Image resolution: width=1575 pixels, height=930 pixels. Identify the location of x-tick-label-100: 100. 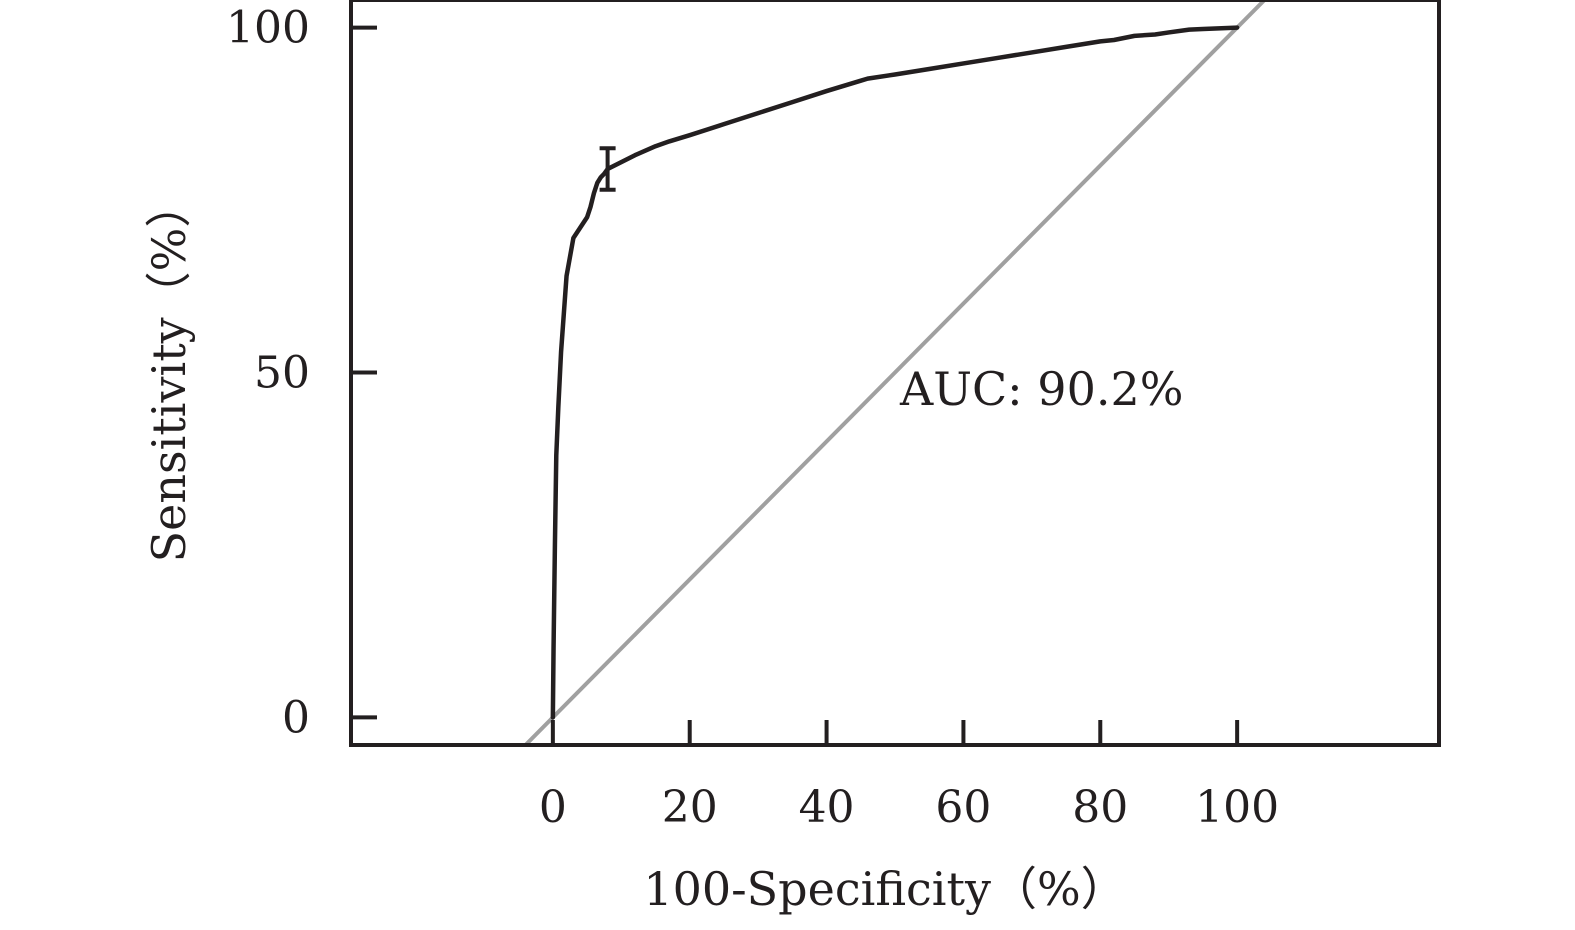
(1237, 807).